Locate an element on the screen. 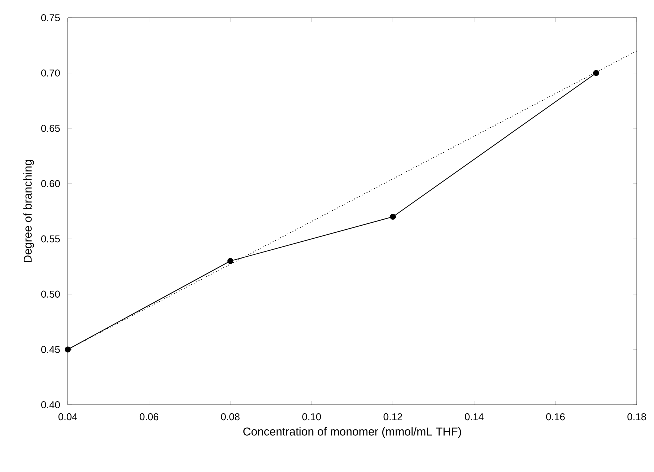  y-tick-label: 0.75 is located at coordinates (50, 18).